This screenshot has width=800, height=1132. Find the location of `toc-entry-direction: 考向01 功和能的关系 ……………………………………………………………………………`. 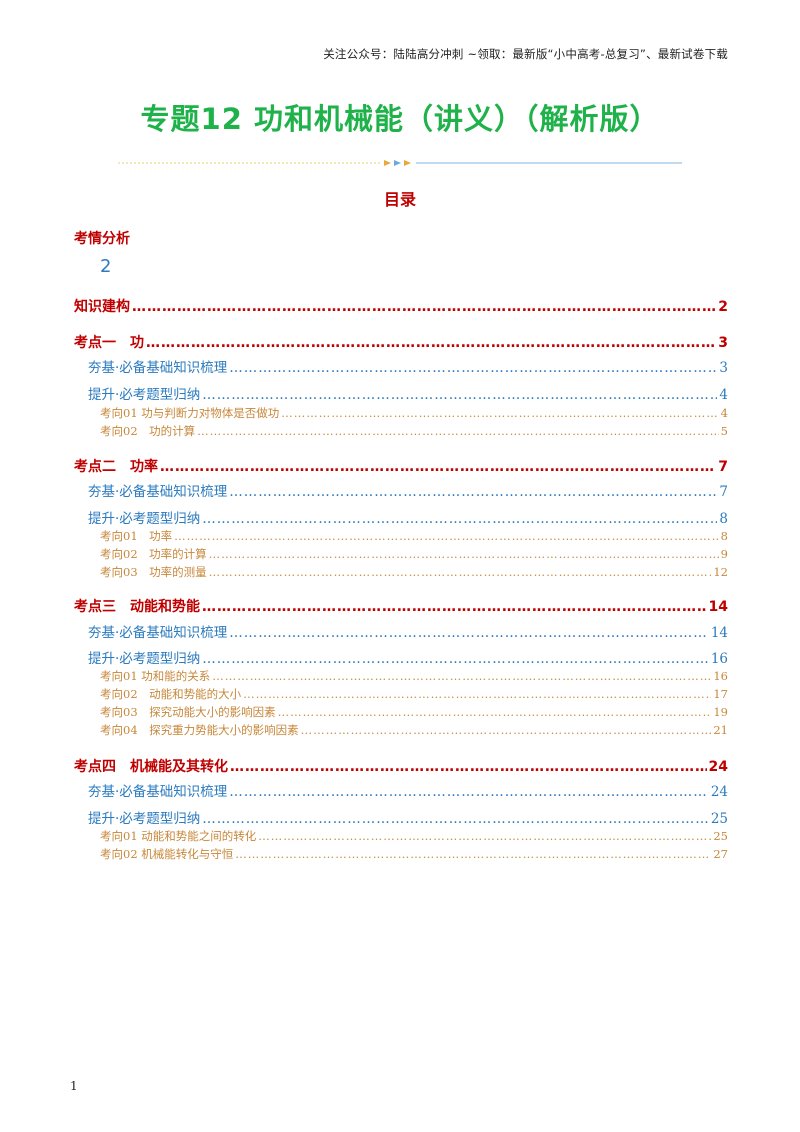

toc-entry-direction: 考向01 功和能的关系 …………………………………………………………………………… is located at coordinates (414, 676).